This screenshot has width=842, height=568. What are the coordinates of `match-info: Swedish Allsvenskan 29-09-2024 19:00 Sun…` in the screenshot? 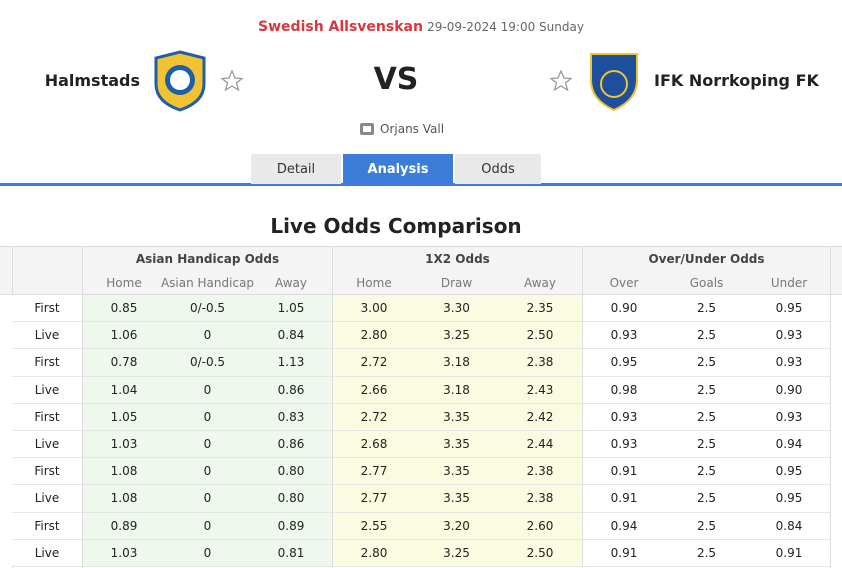 It's located at (421, 27).